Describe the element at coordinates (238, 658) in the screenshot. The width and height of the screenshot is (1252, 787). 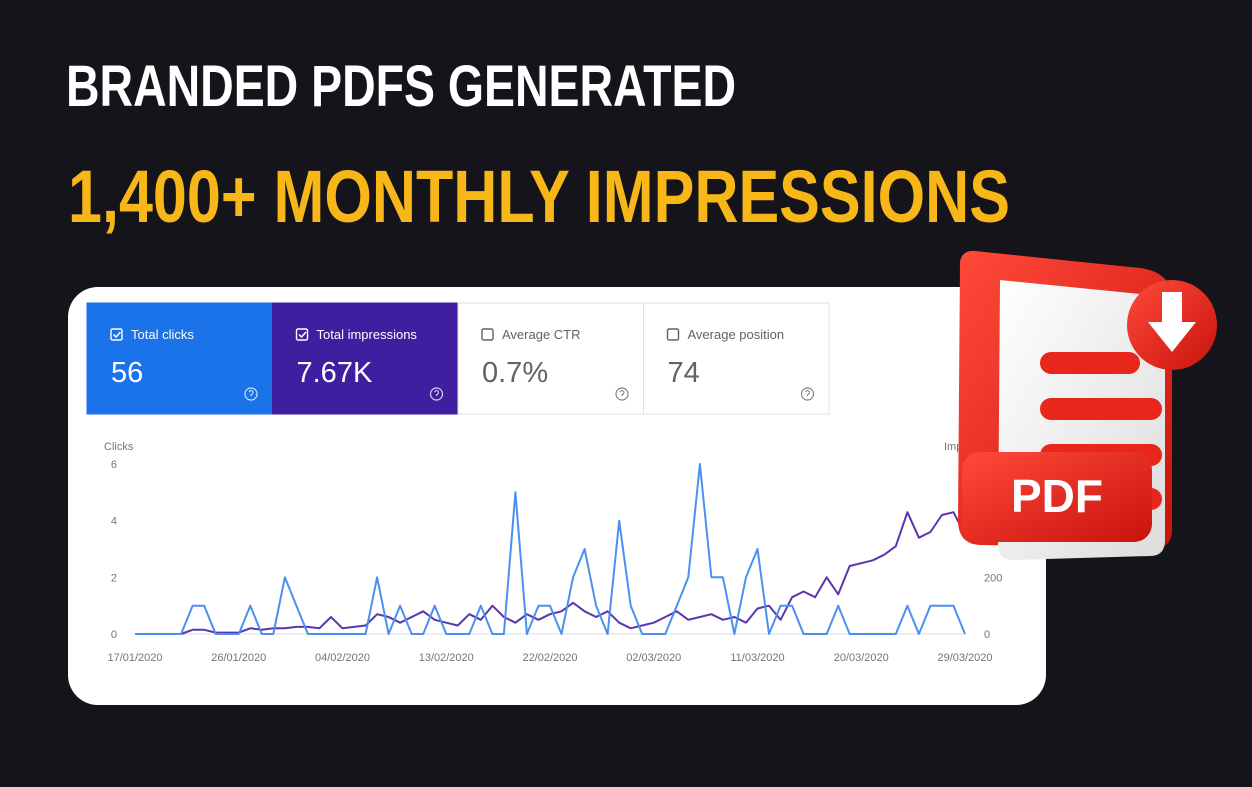
I see `x-tick-label: 26/01/2020` at that location.